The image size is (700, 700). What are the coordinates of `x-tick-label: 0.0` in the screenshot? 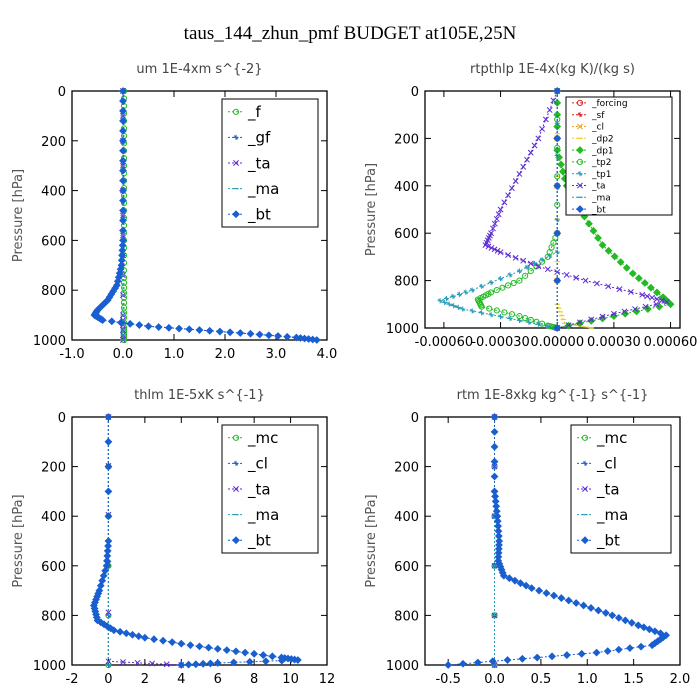 It's located at (123, 354).